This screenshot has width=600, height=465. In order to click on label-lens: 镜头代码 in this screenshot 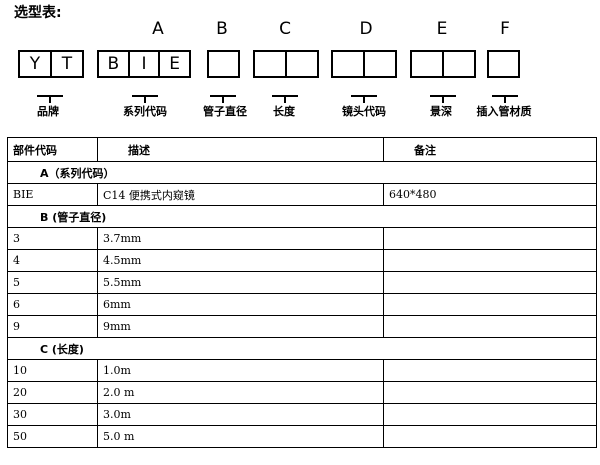, I will do `click(364, 111)`.